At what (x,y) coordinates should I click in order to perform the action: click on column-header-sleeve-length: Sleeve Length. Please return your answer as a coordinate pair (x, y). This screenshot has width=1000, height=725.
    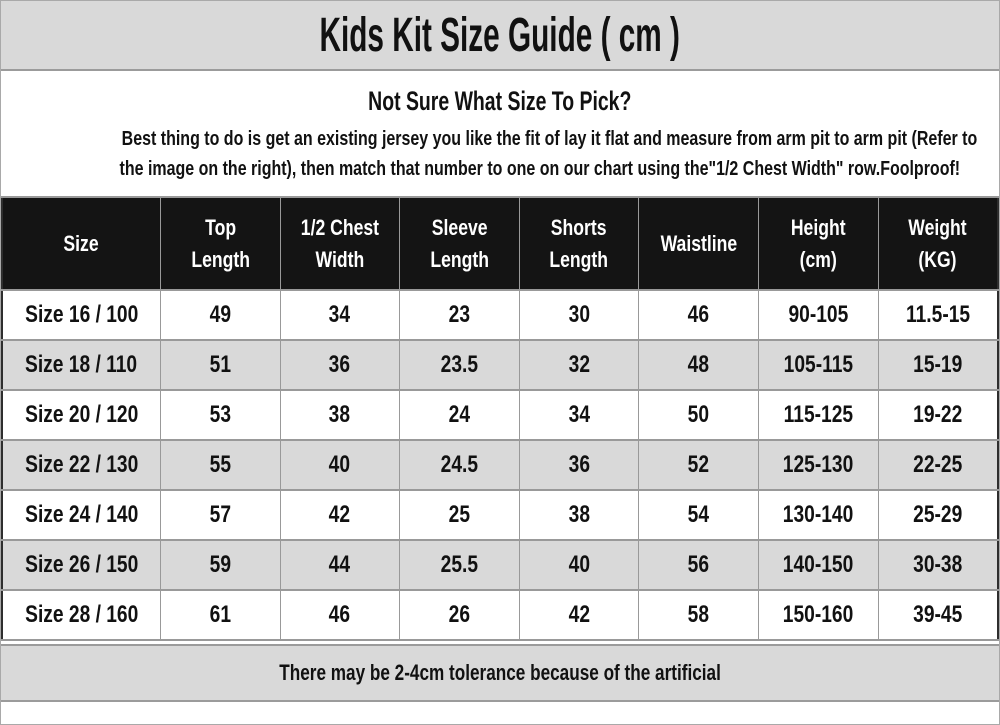
    Looking at the image, I should click on (459, 243).